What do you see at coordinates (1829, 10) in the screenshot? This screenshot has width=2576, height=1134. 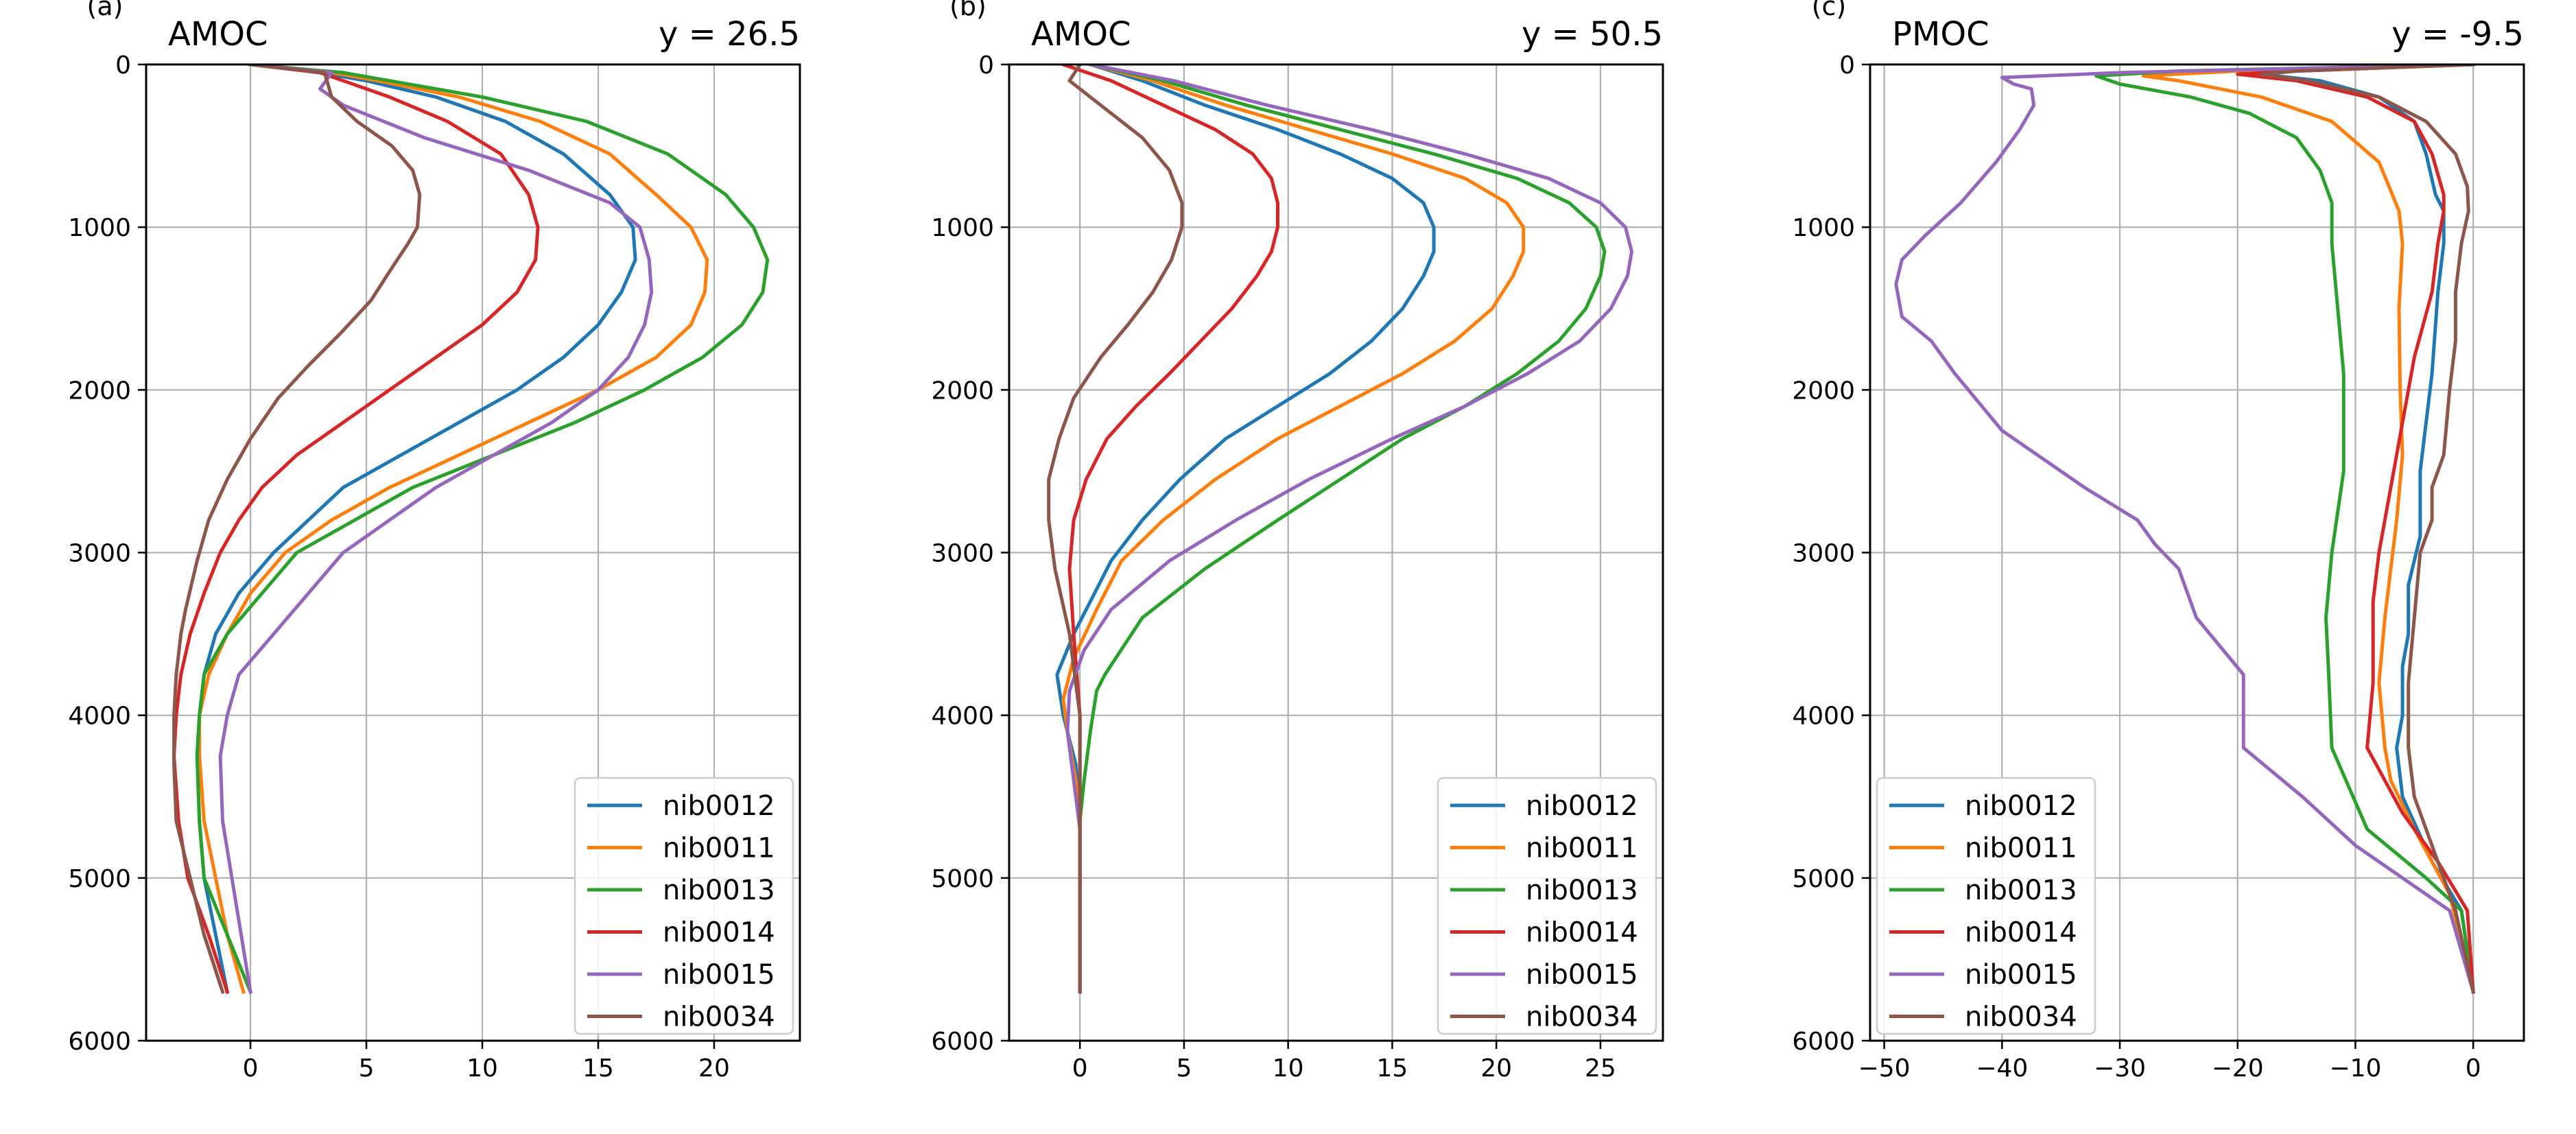 I see `panel-letter: (c)` at bounding box center [1829, 10].